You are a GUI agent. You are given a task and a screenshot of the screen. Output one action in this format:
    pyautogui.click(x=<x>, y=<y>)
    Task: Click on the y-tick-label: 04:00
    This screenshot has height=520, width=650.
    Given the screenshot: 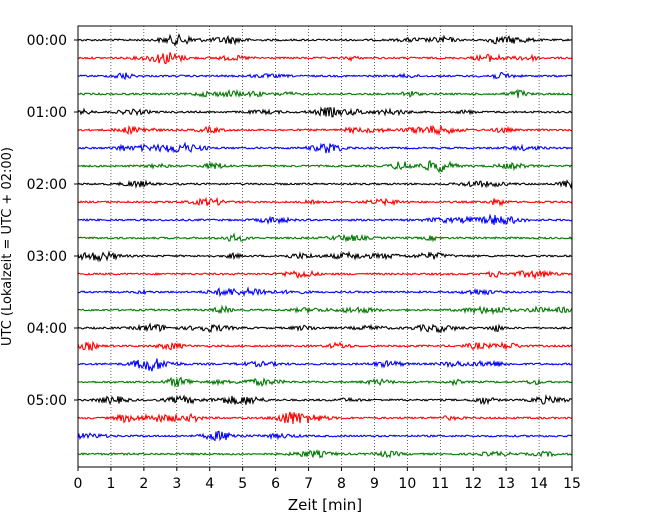 What is the action you would take?
    pyautogui.click(x=47, y=329)
    